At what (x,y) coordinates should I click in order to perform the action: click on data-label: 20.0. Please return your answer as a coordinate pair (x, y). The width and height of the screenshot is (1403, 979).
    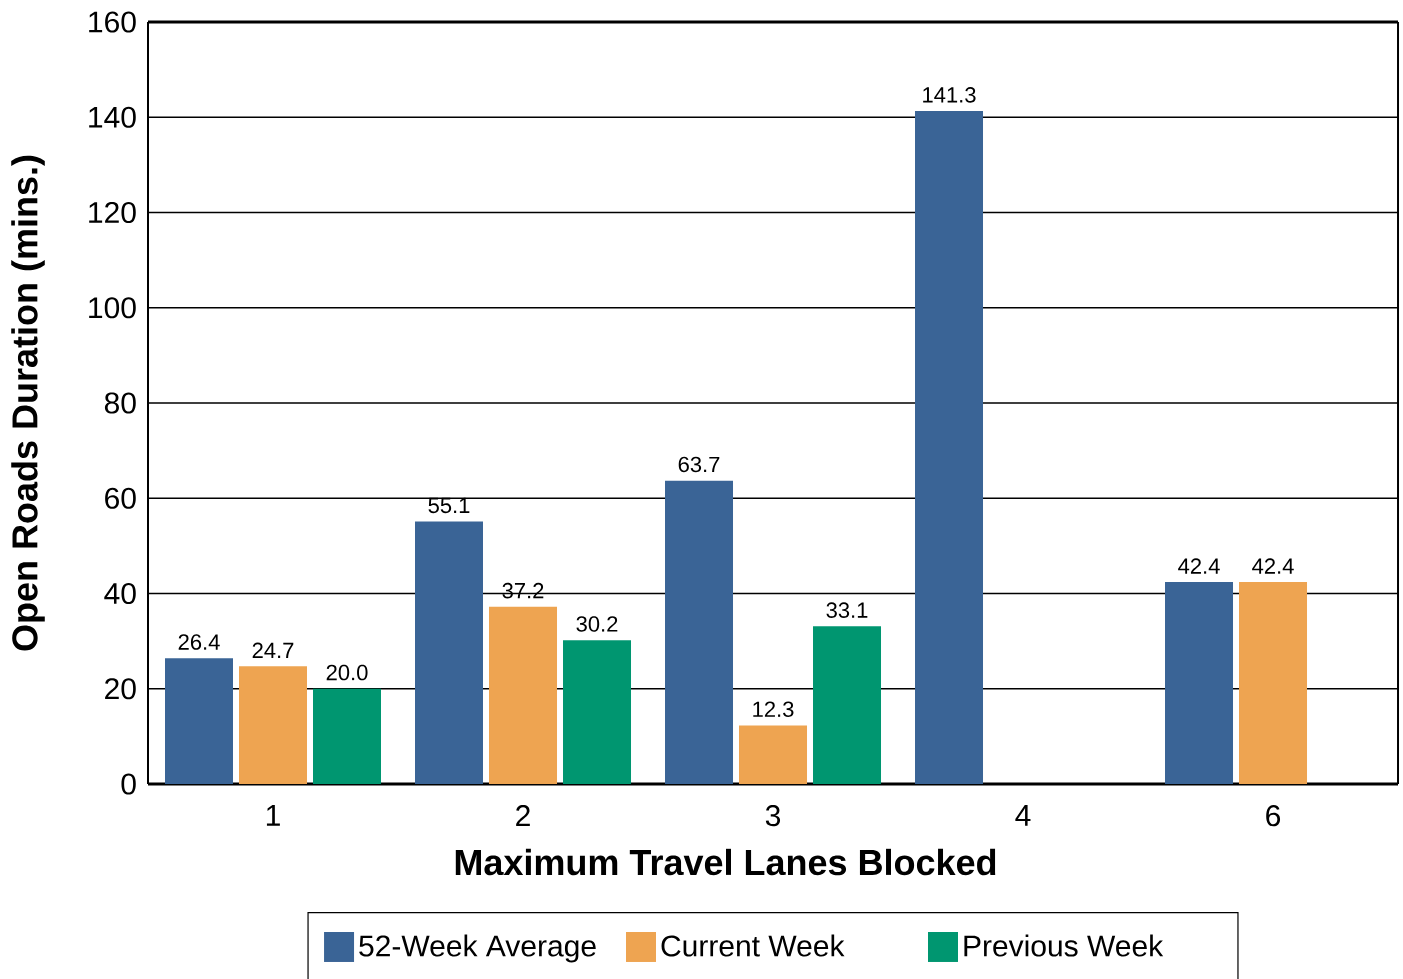
    Looking at the image, I should click on (347, 672).